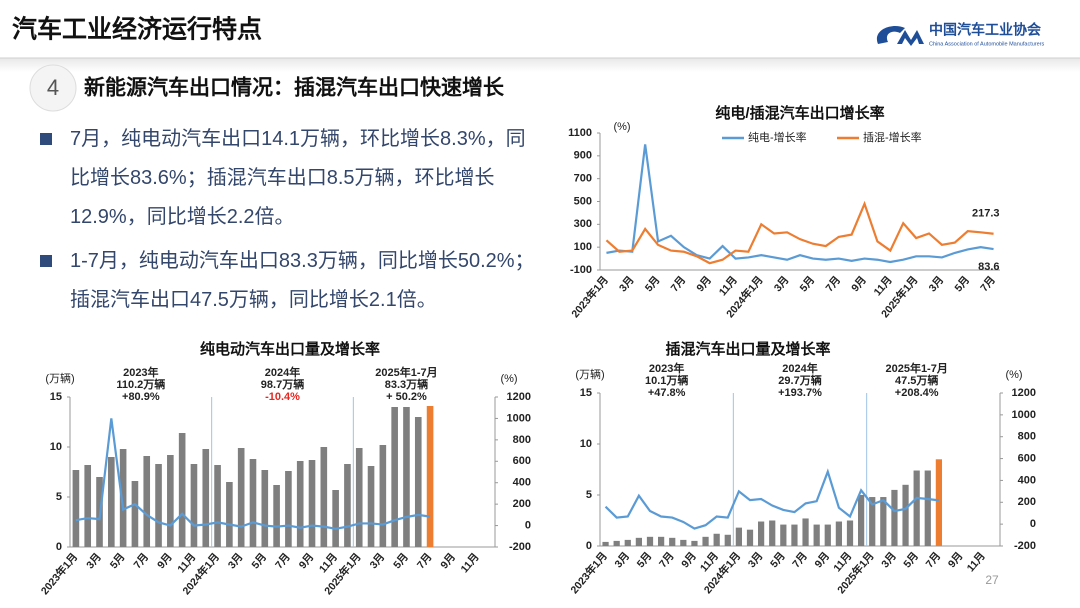 The height and width of the screenshot is (608, 1080). I want to click on y-tick-label: 1100, so click(580, 133).